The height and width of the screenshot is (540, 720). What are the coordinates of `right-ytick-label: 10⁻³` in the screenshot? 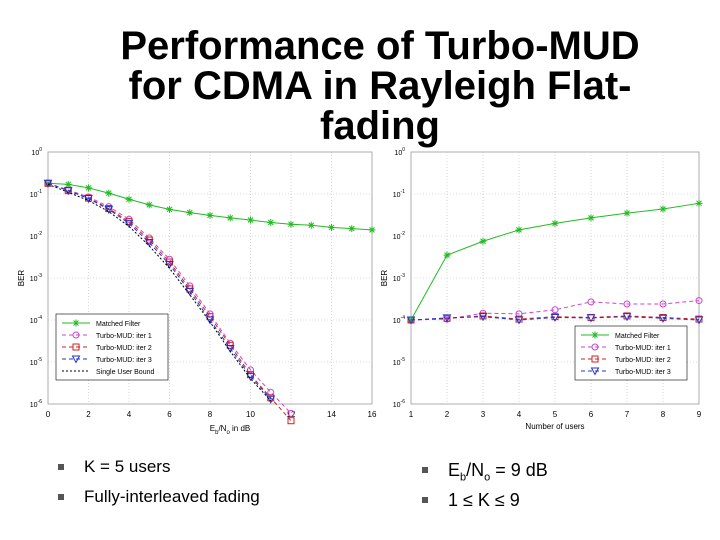 It's located at (399, 278).